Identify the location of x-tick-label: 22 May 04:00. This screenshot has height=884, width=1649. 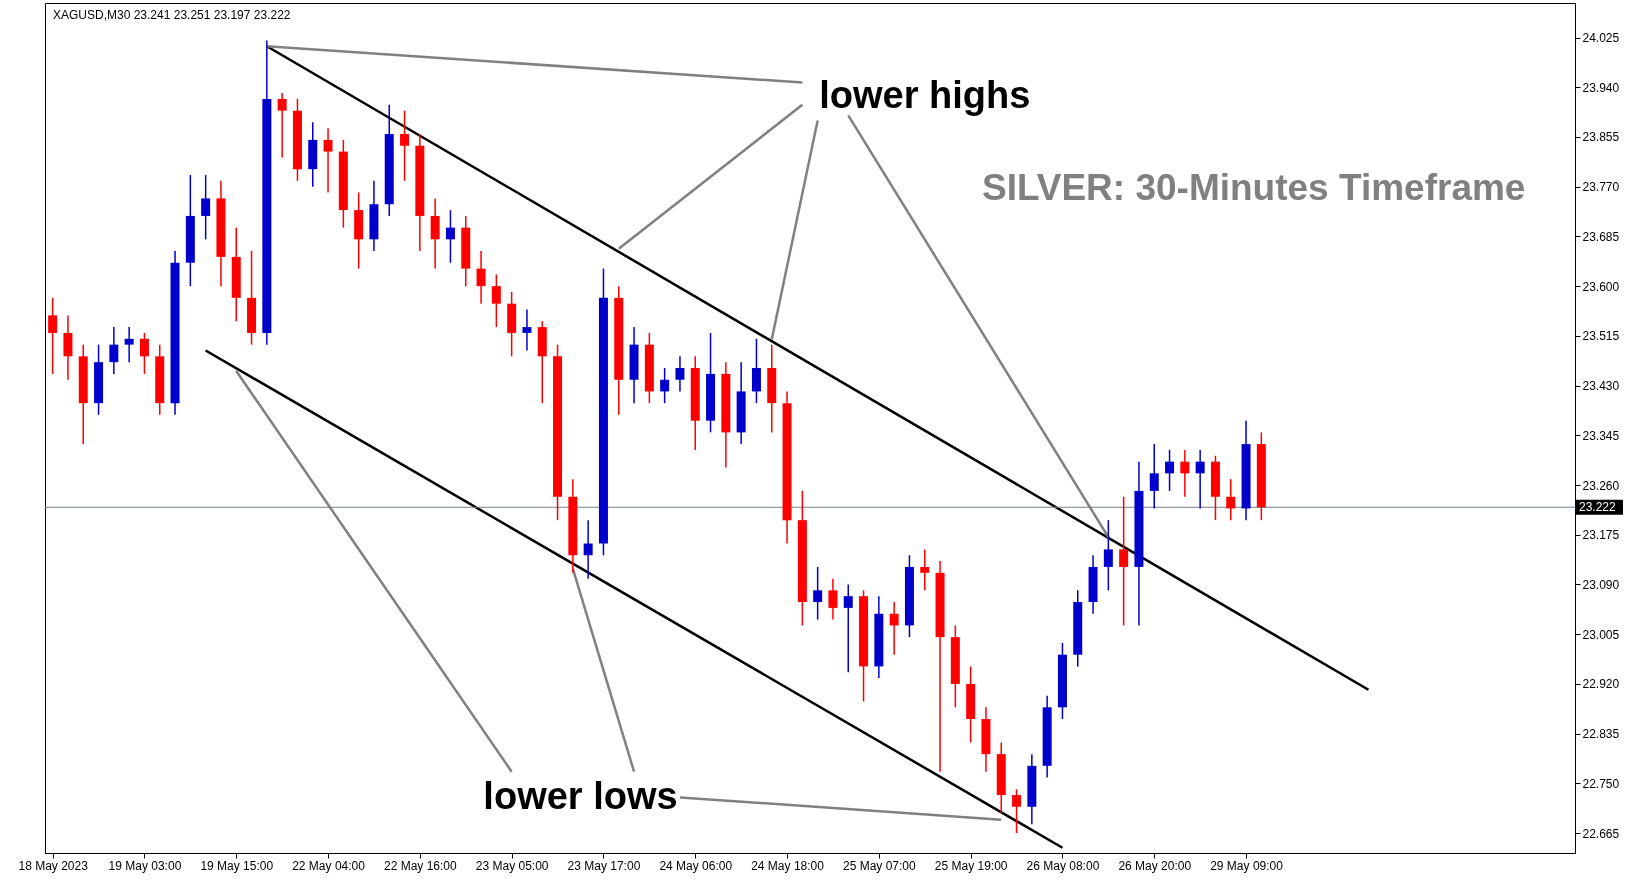
(329, 865).